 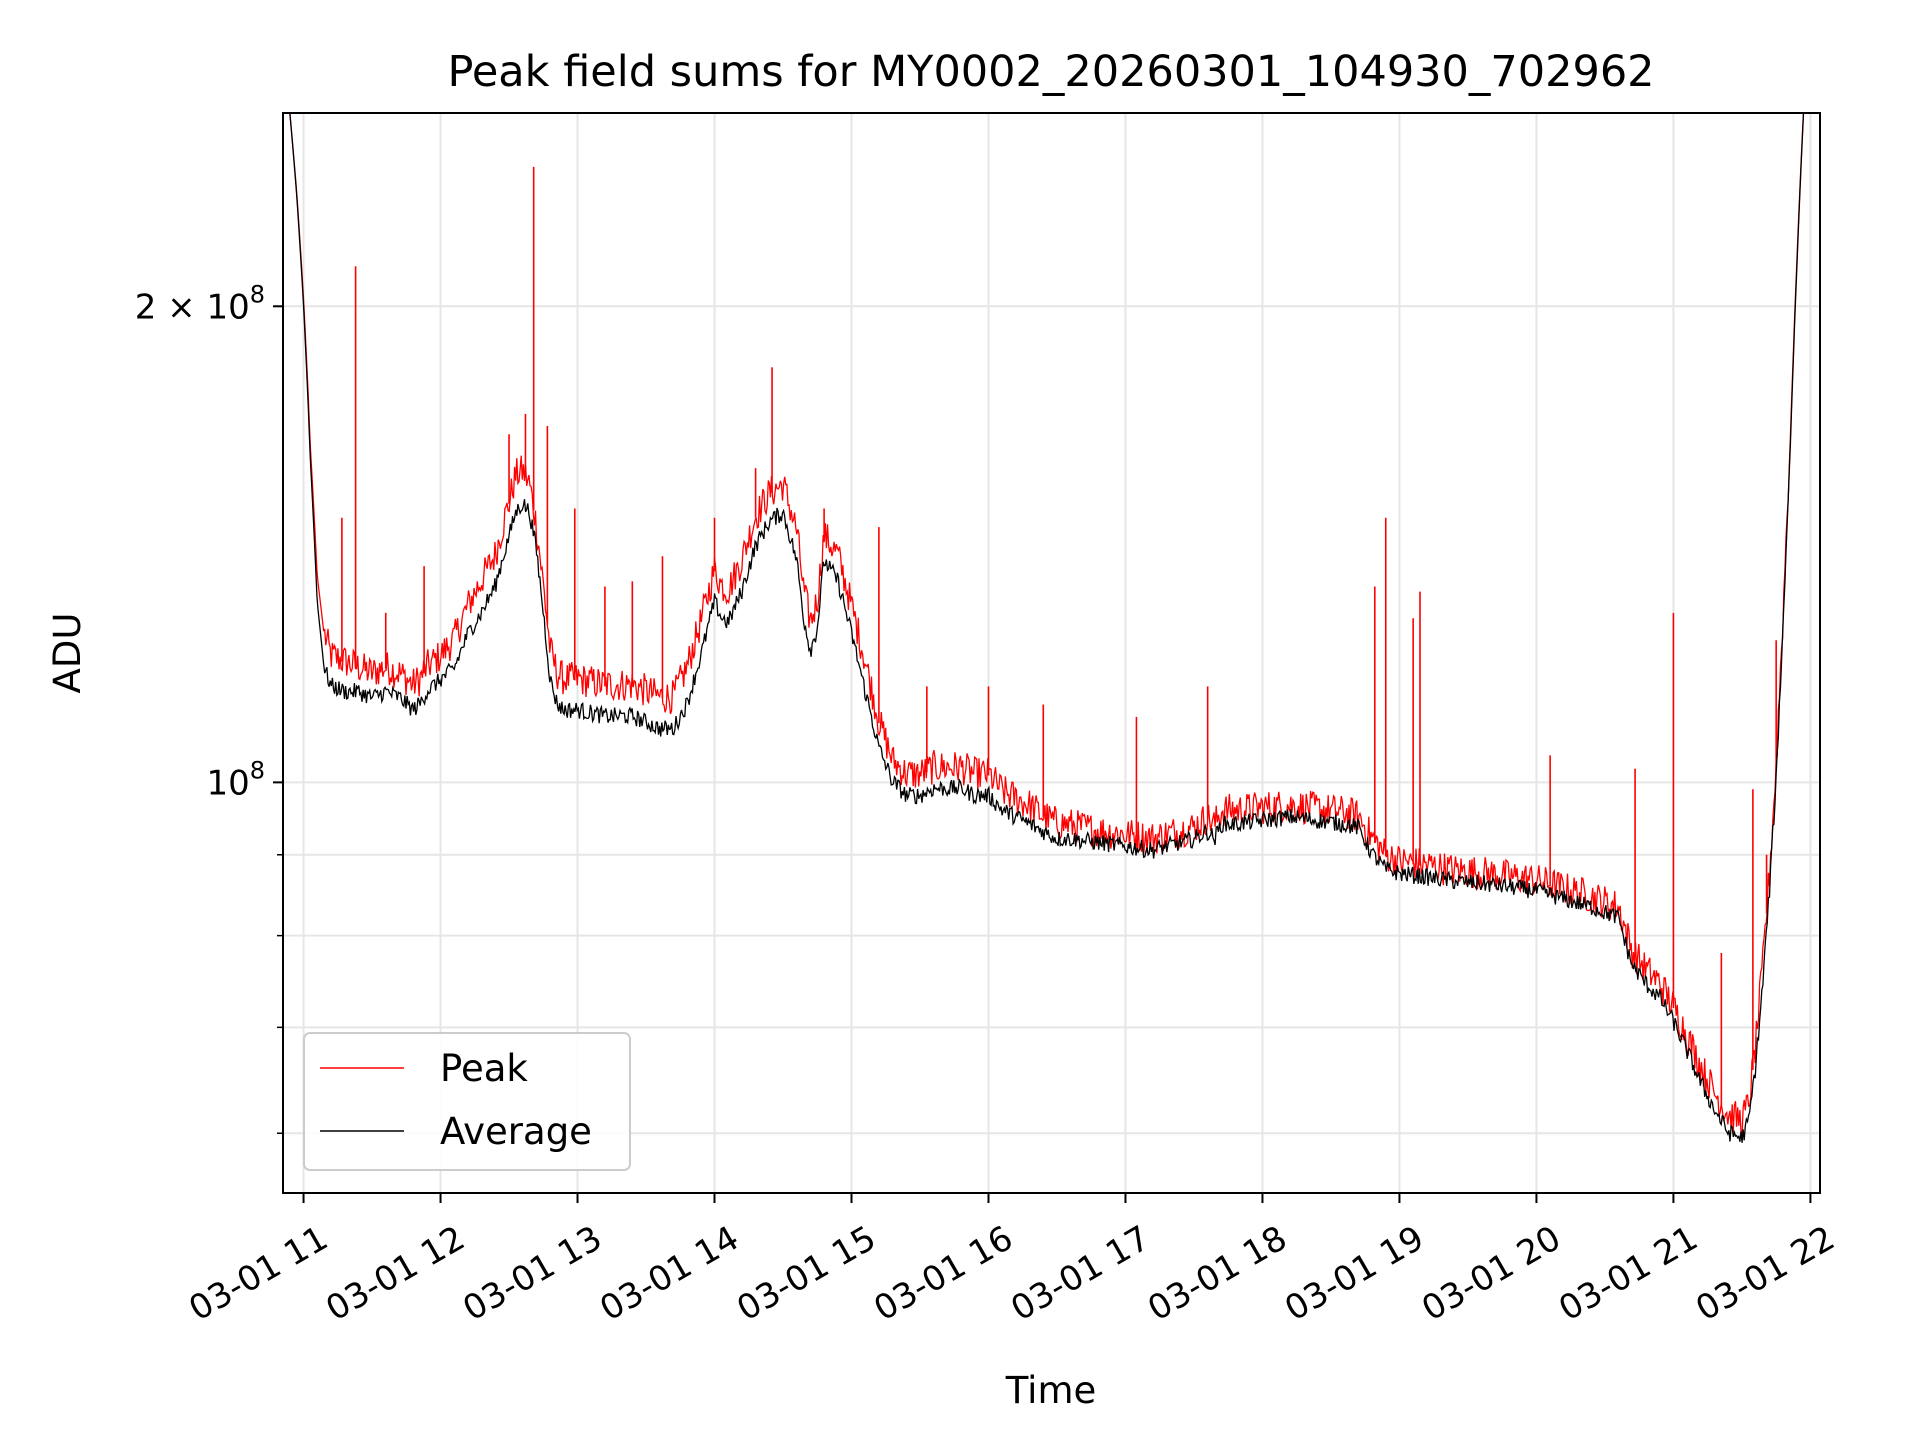 I want to click on legend-label-peak: Peak, so click(x=484, y=1068).